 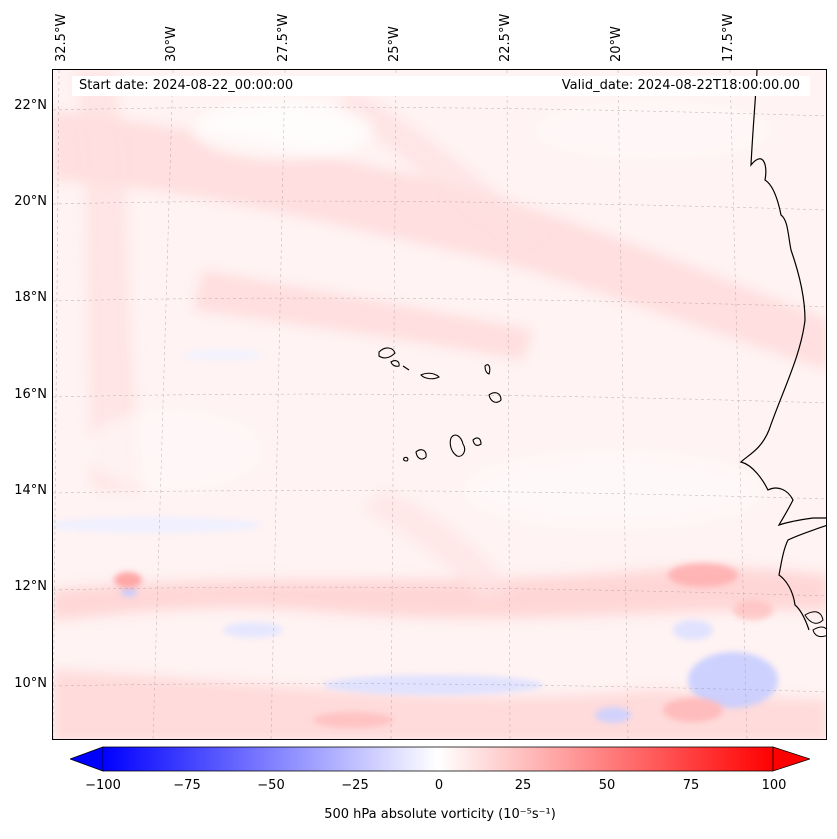 I want to click on lon-label-20w: 20°W, so click(x=616, y=44).